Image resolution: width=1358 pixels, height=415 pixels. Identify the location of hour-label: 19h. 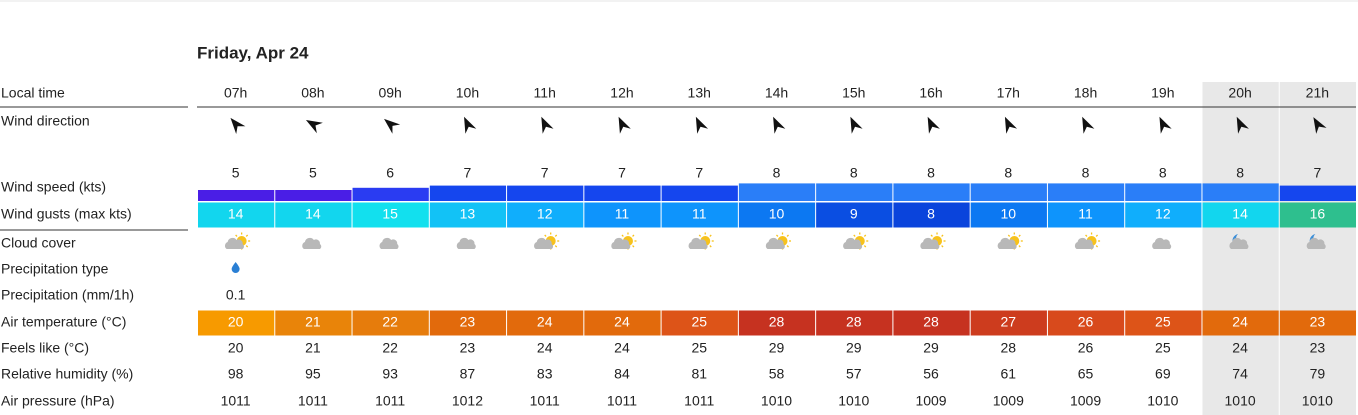
(1162, 93).